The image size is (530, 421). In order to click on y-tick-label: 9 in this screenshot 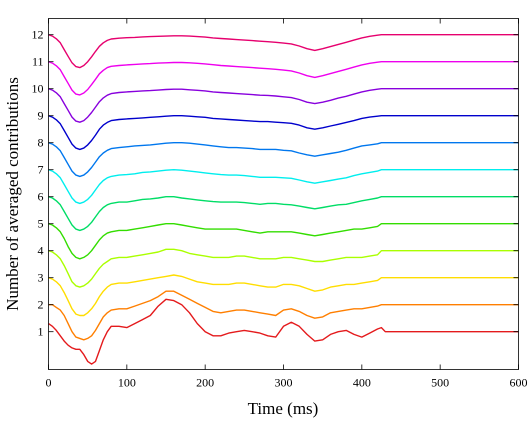, I will do `click(41, 116)`.